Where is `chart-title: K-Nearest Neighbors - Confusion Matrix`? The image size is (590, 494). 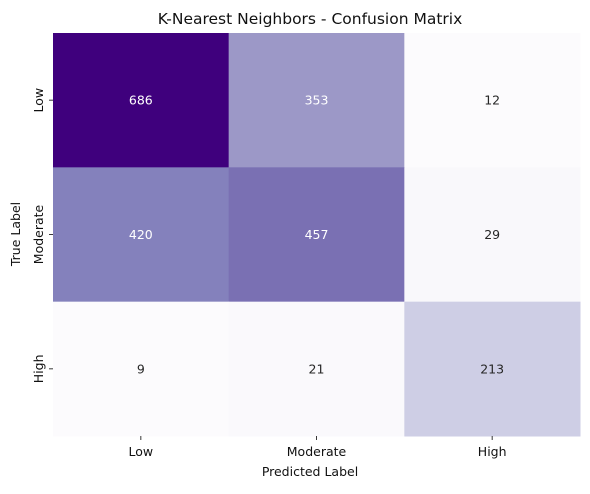
chart-title: K-Nearest Neighbors - Confusion Matrix is located at coordinates (310, 19).